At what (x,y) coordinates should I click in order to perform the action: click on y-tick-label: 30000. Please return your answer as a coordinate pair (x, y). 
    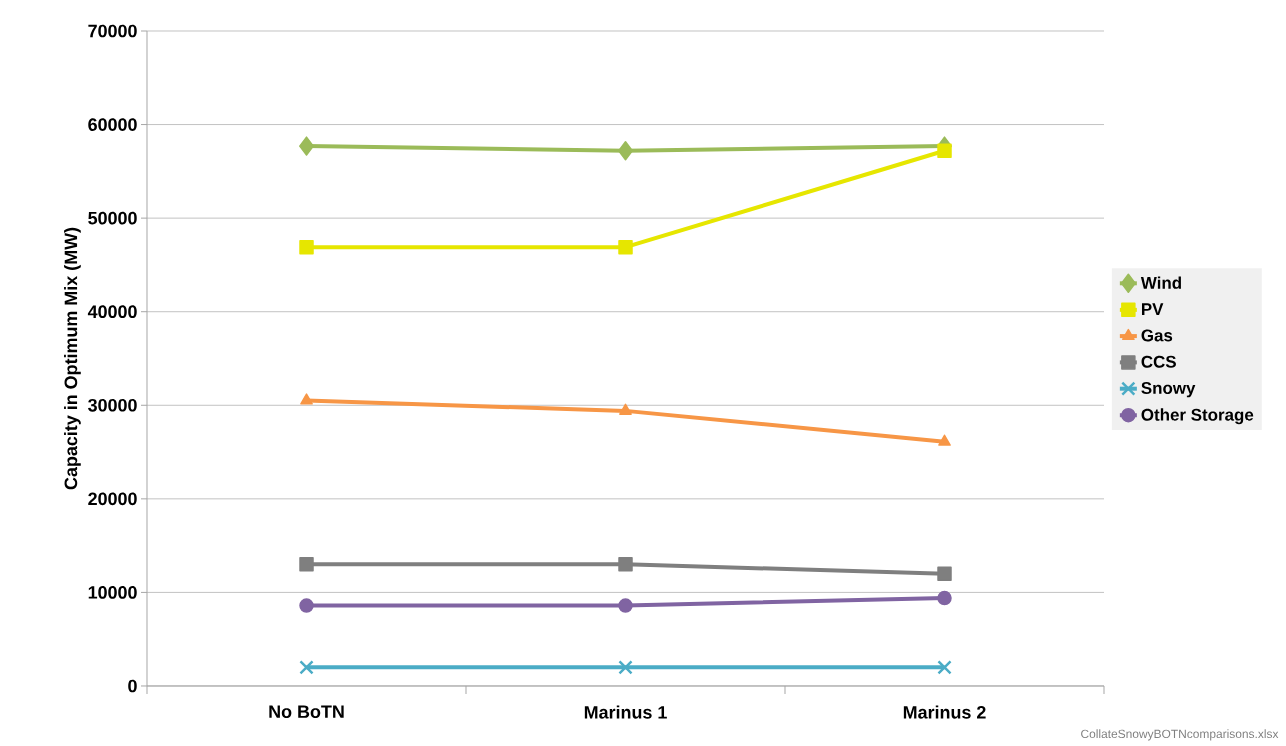
    Looking at the image, I should click on (112, 405).